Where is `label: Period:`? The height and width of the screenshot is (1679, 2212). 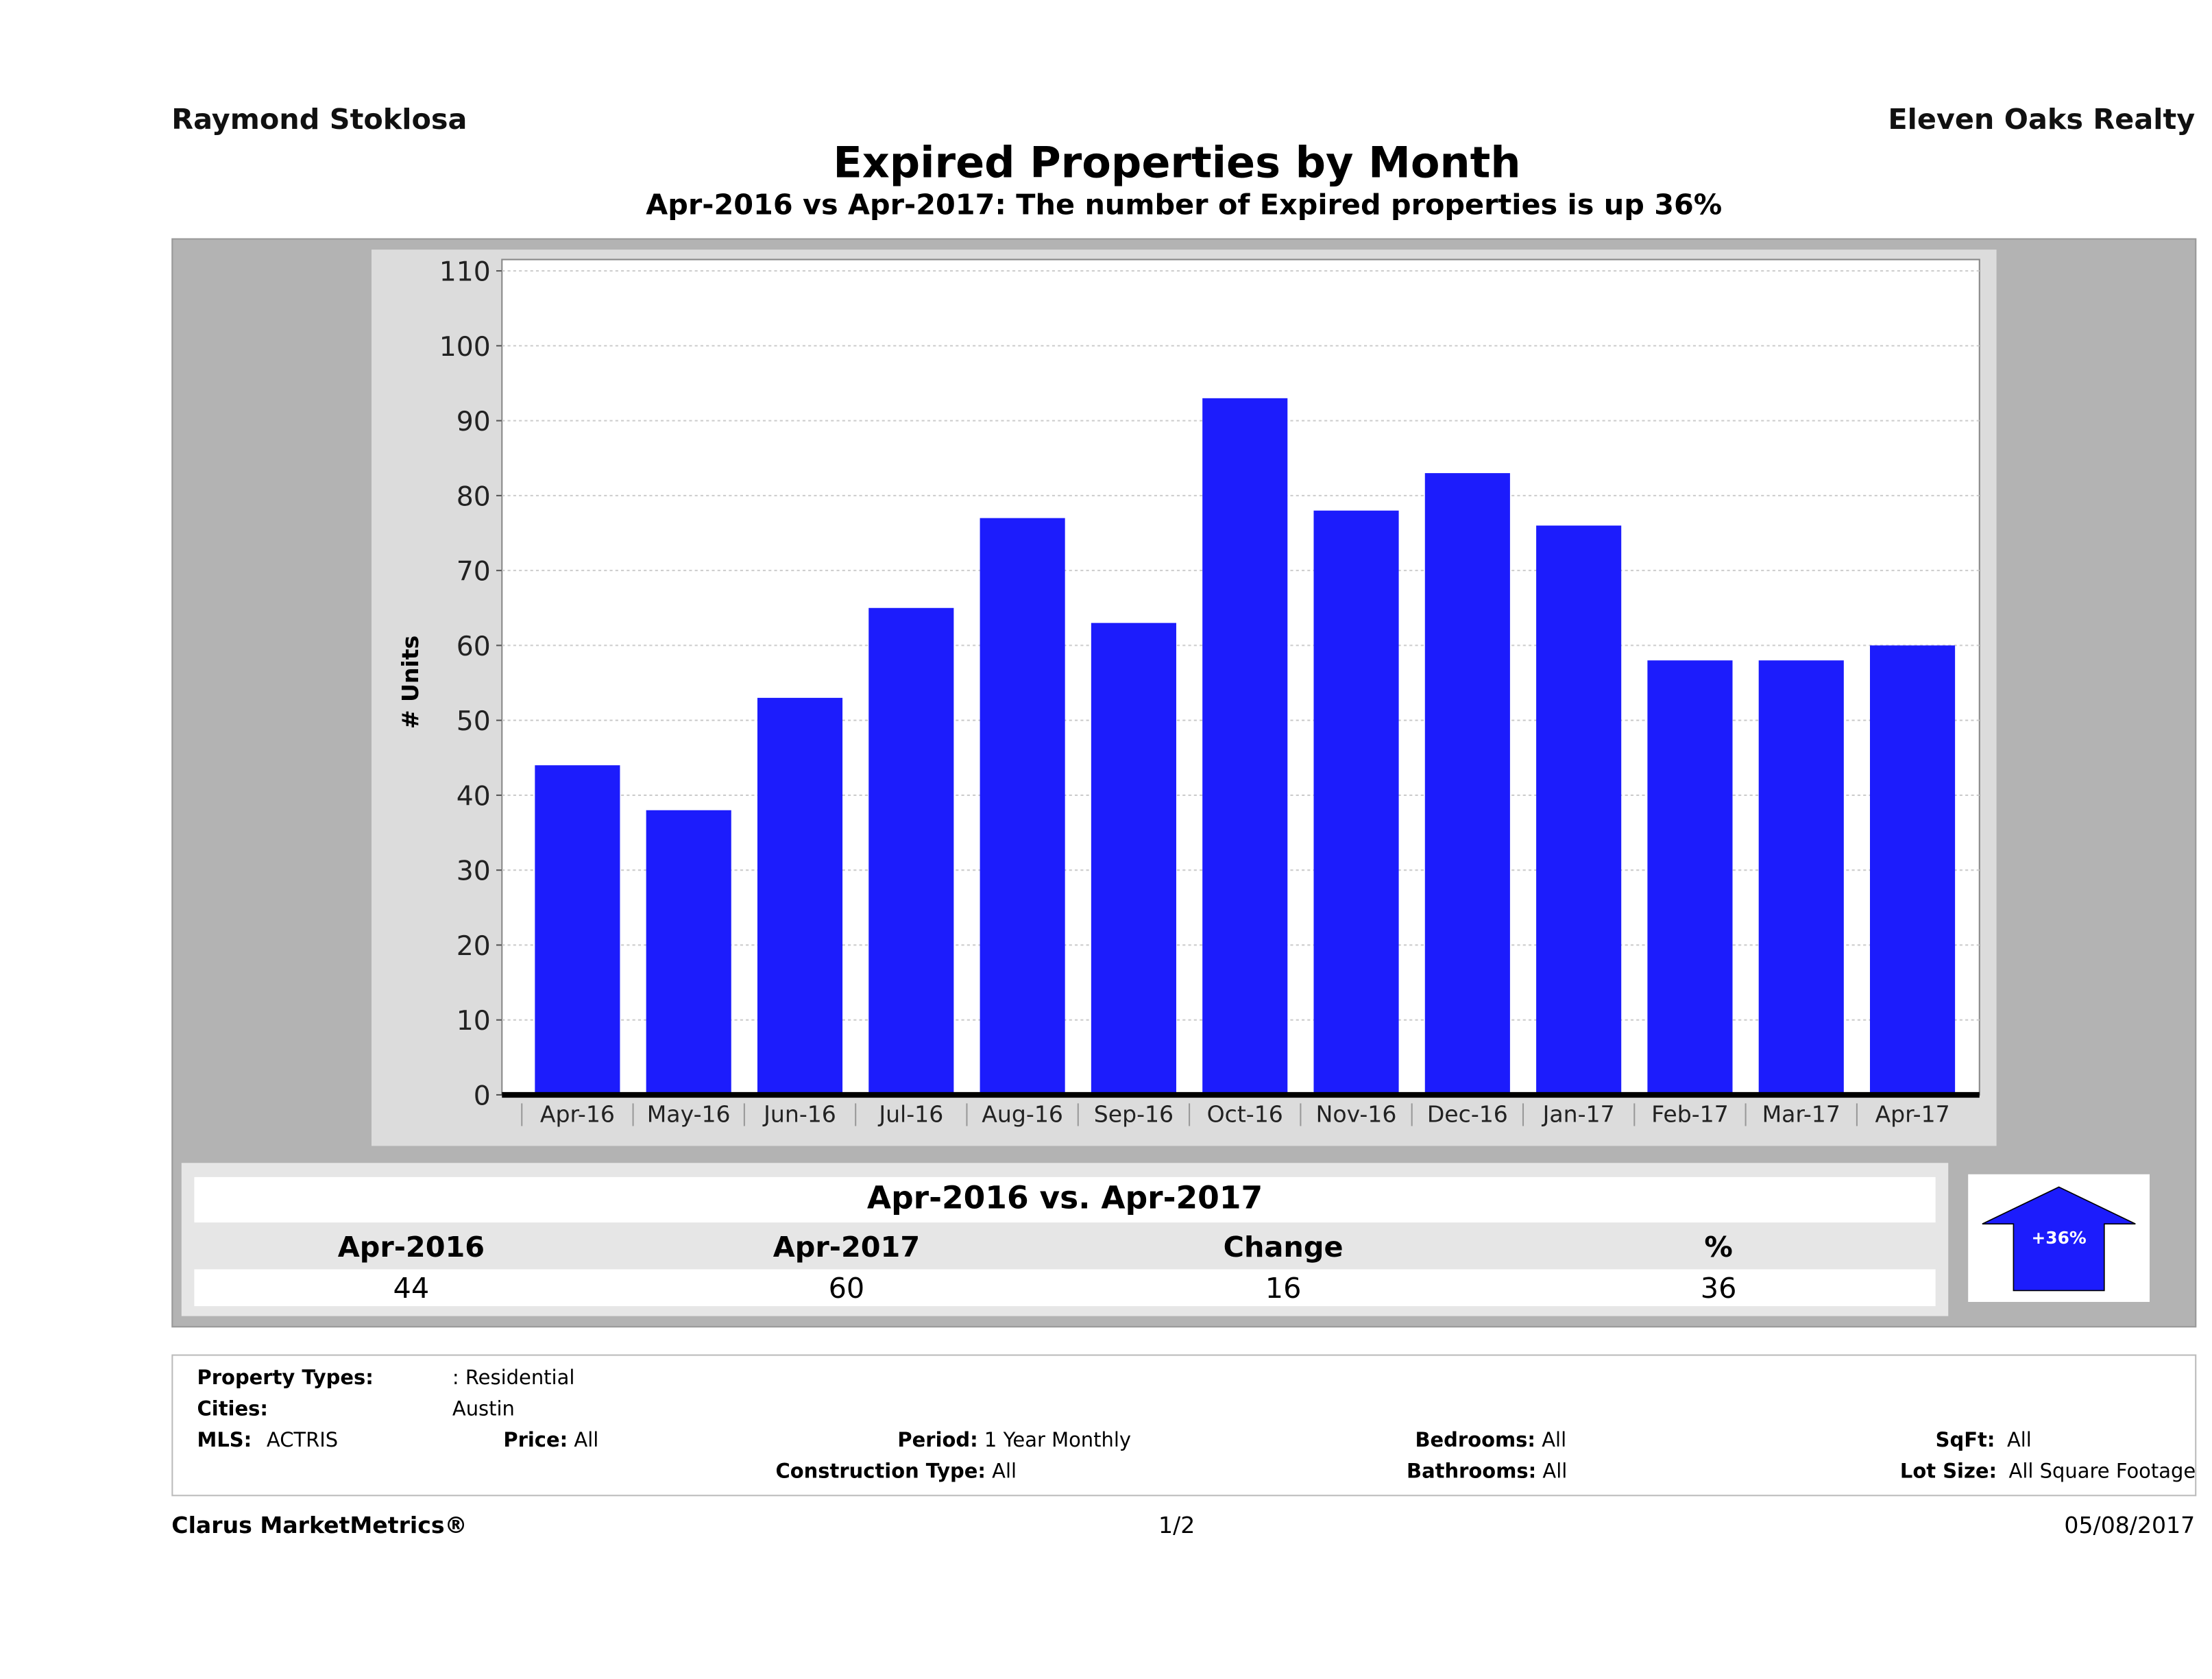 label: Period: is located at coordinates (937, 1441).